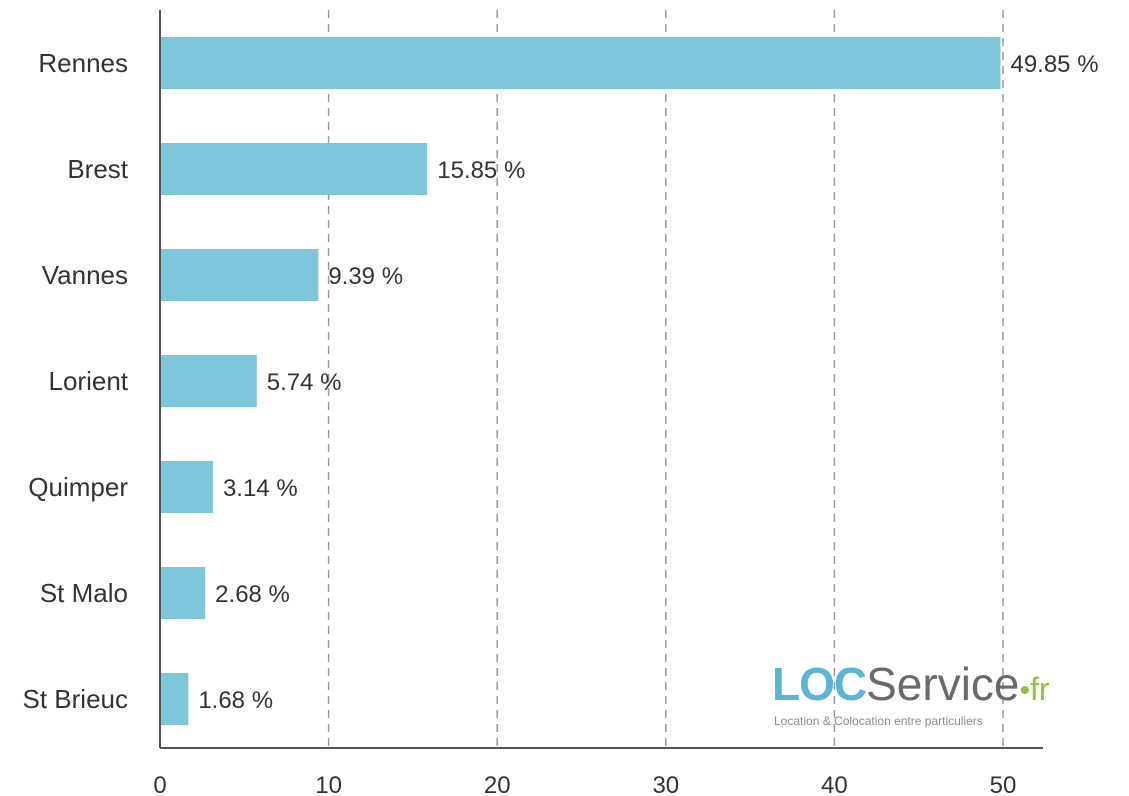 The height and width of the screenshot is (796, 1129). What do you see at coordinates (159, 784) in the screenshot?
I see `x-tick-label: 0` at bounding box center [159, 784].